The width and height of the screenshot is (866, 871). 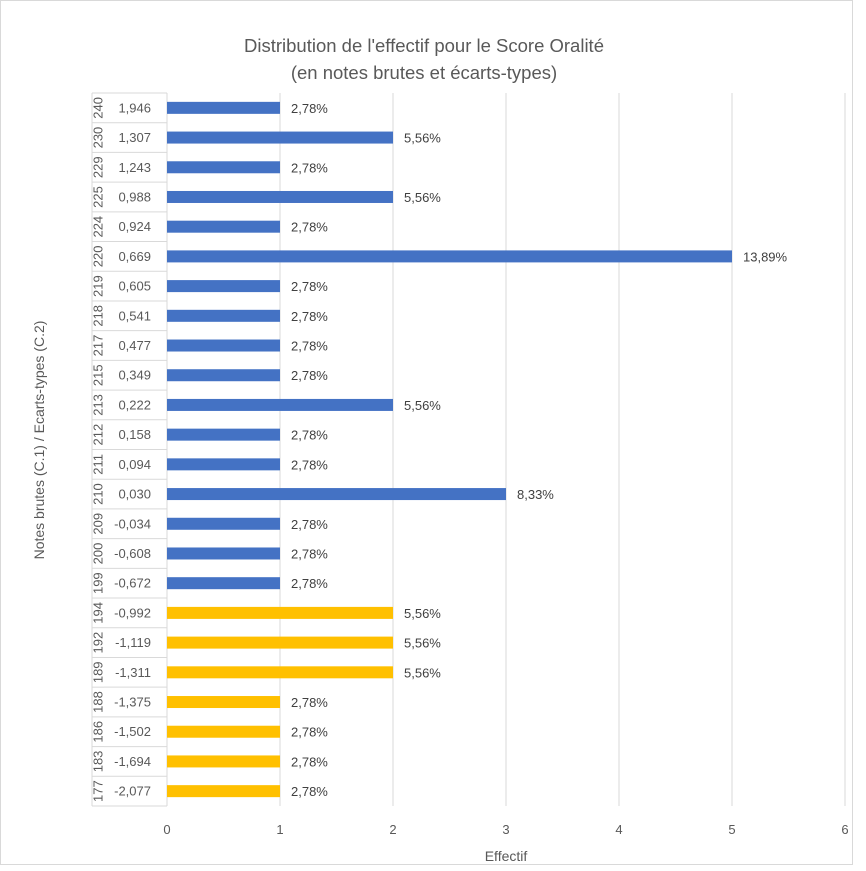 What do you see at coordinates (98, 257) in the screenshot?
I see `category-raw-score: 220` at bounding box center [98, 257].